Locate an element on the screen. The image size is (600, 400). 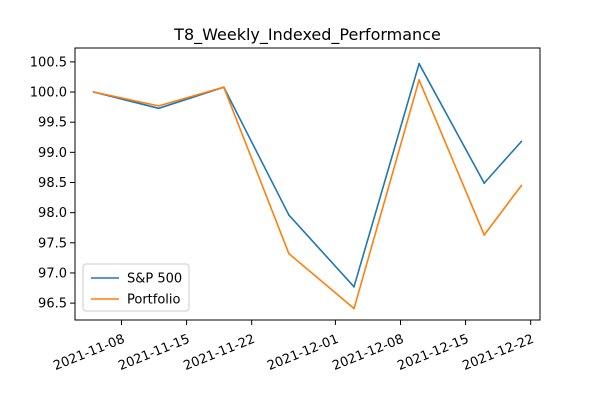
legend-label: Portfolio is located at coordinates (154, 300).